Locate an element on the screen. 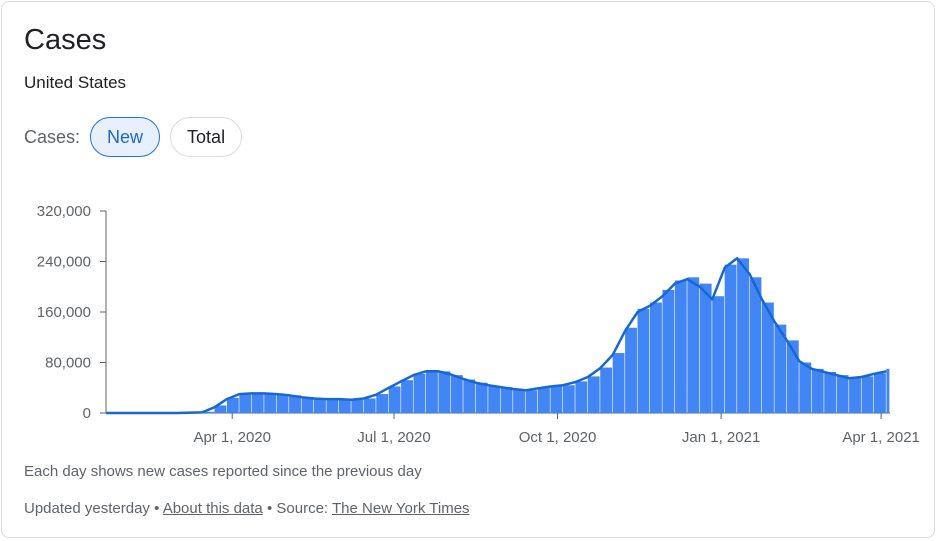 The width and height of the screenshot is (938, 541). total-cases-chip: Total is located at coordinates (206, 137).